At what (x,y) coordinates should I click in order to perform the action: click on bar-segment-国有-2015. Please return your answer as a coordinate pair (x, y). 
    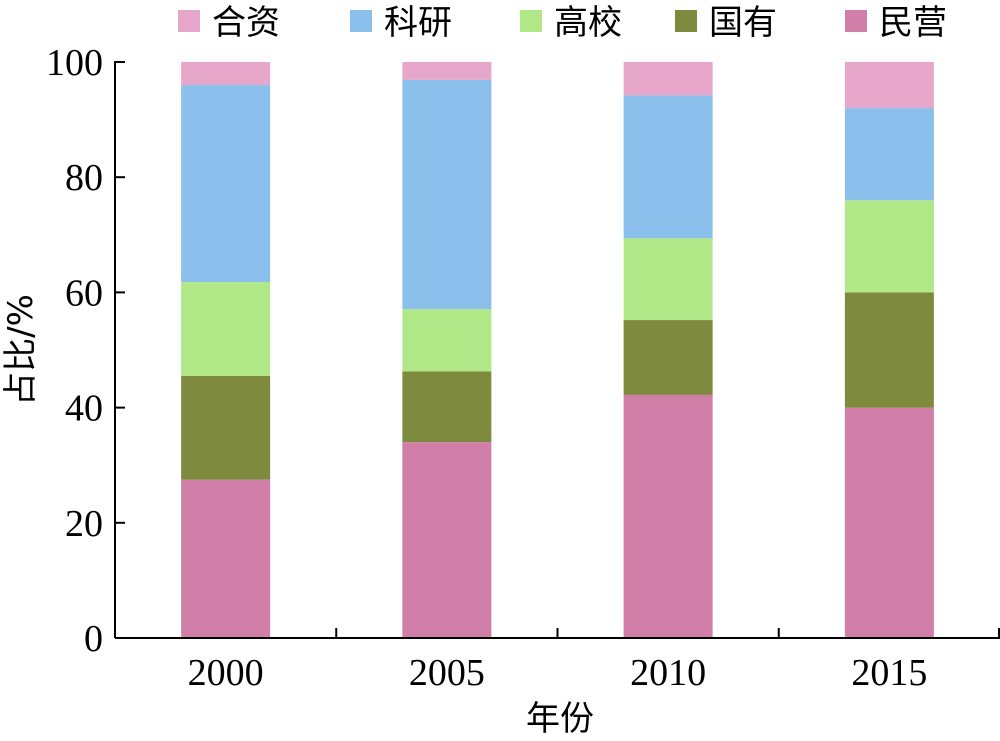
    Looking at the image, I should click on (889, 350).